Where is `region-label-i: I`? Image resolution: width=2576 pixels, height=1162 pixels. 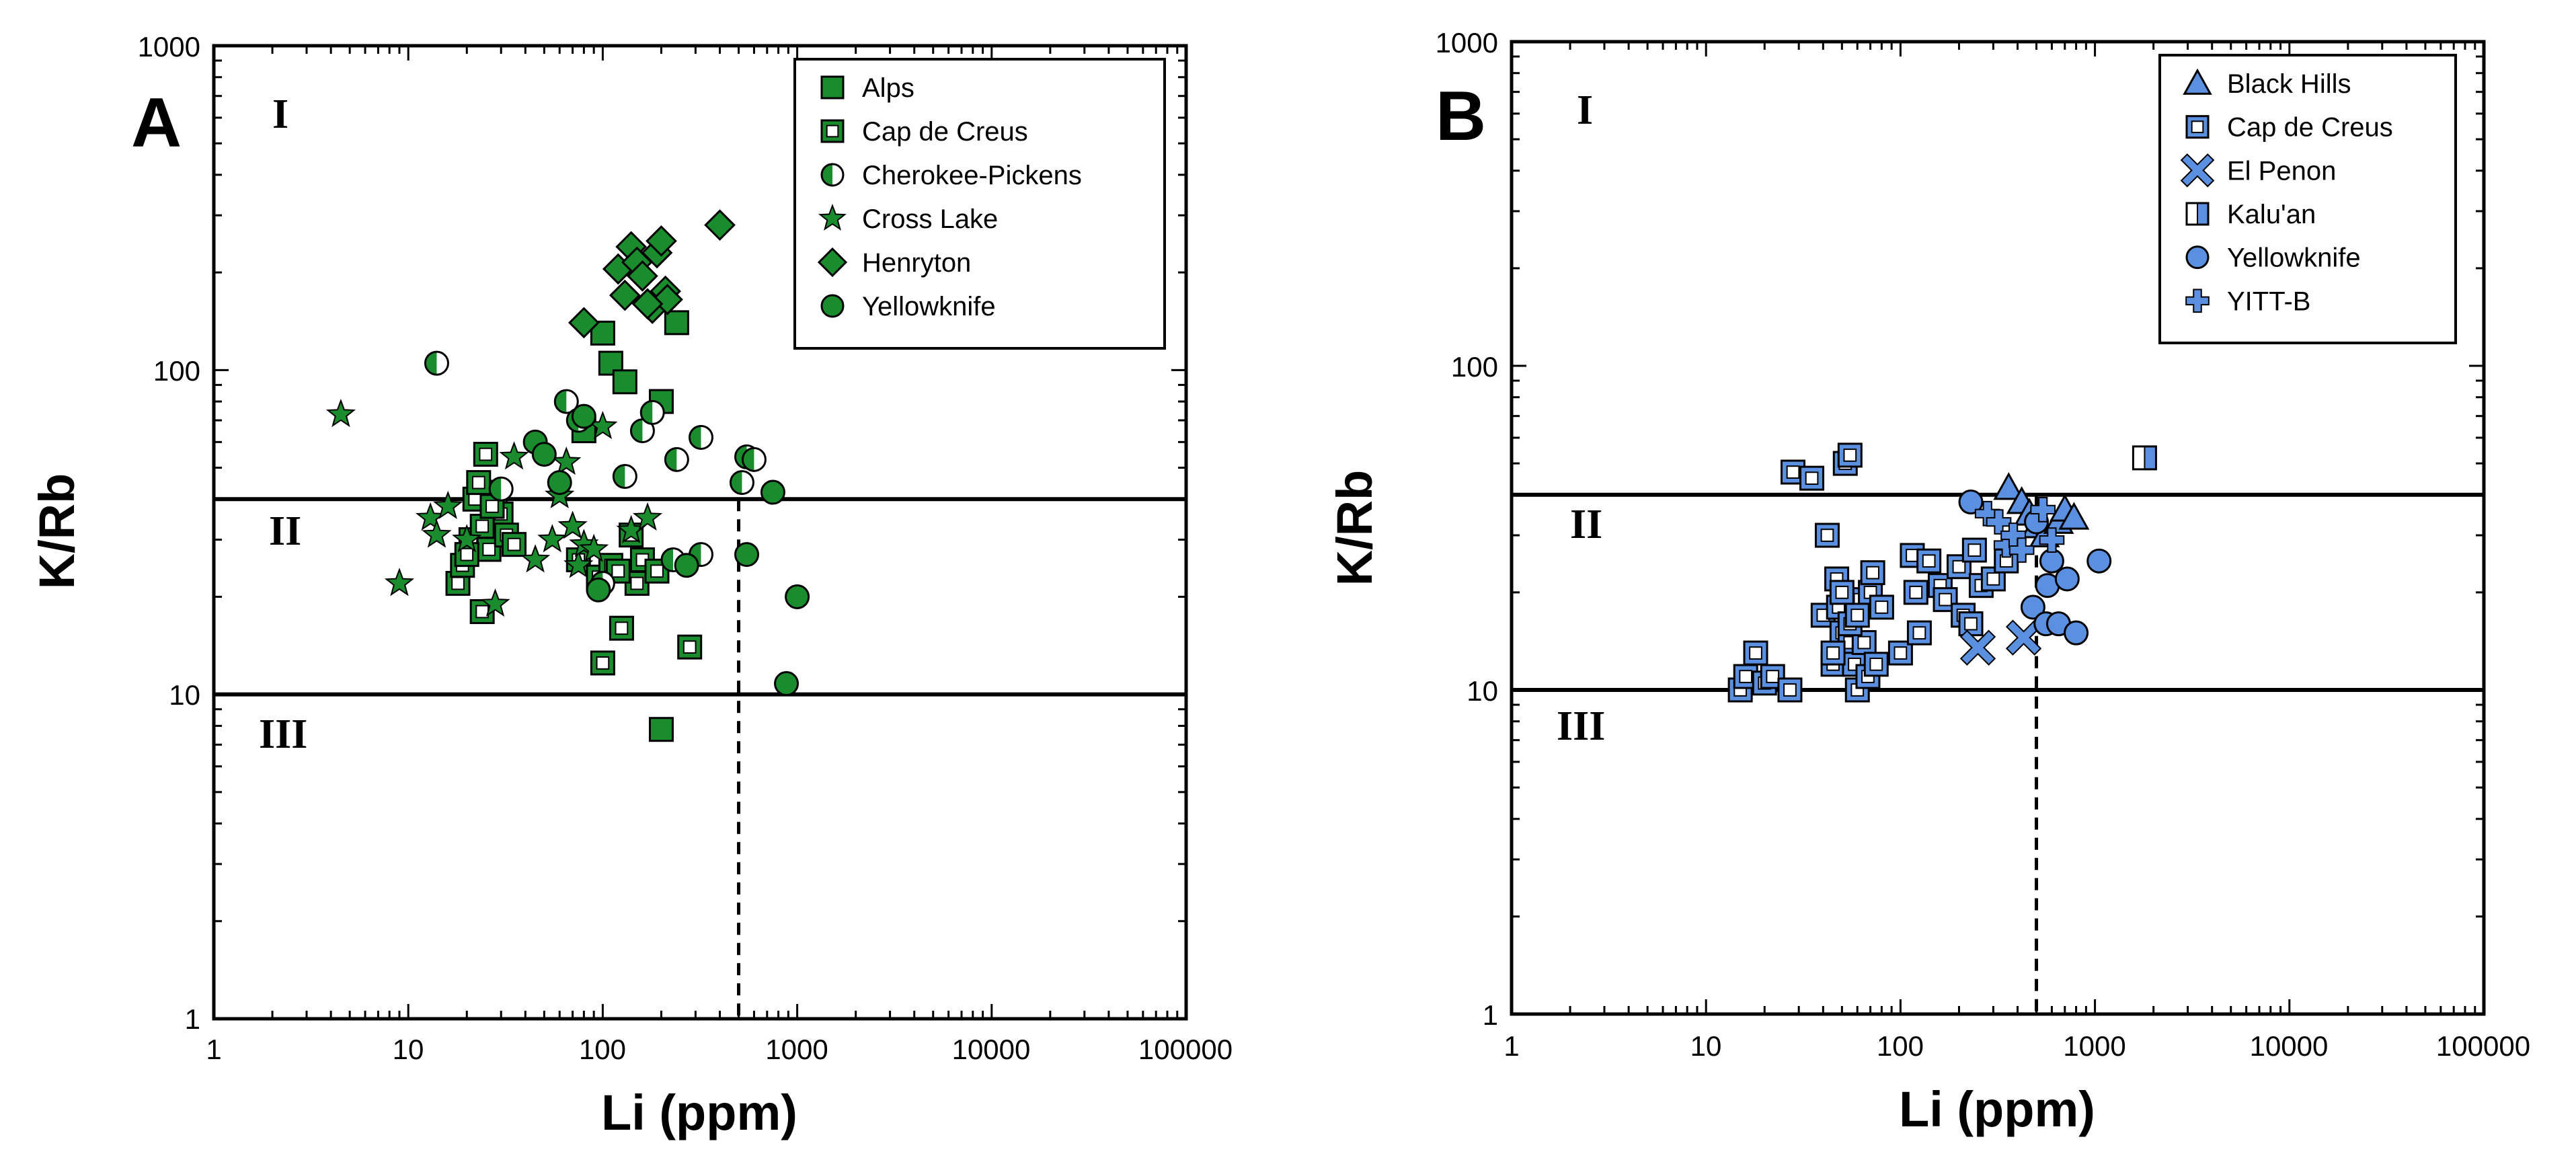 region-label-i: I is located at coordinates (1585, 110).